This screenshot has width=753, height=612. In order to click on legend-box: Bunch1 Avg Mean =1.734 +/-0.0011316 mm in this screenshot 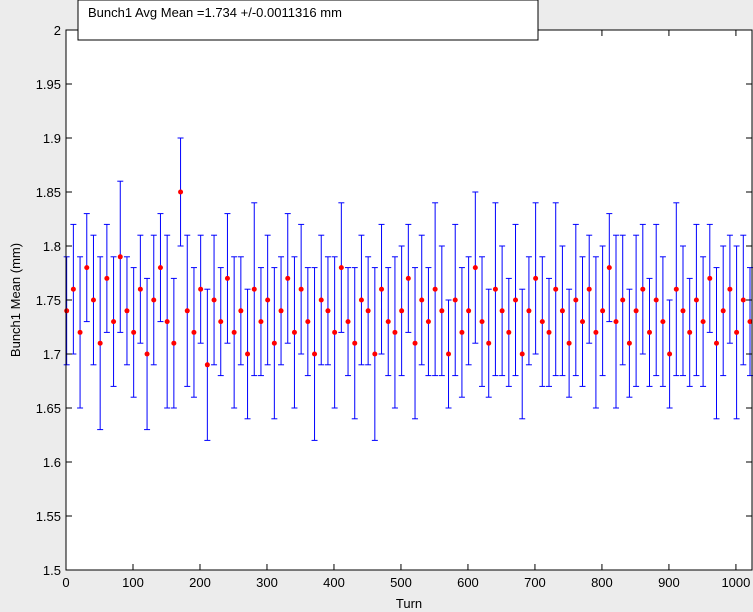, I will do `click(308, 20)`.